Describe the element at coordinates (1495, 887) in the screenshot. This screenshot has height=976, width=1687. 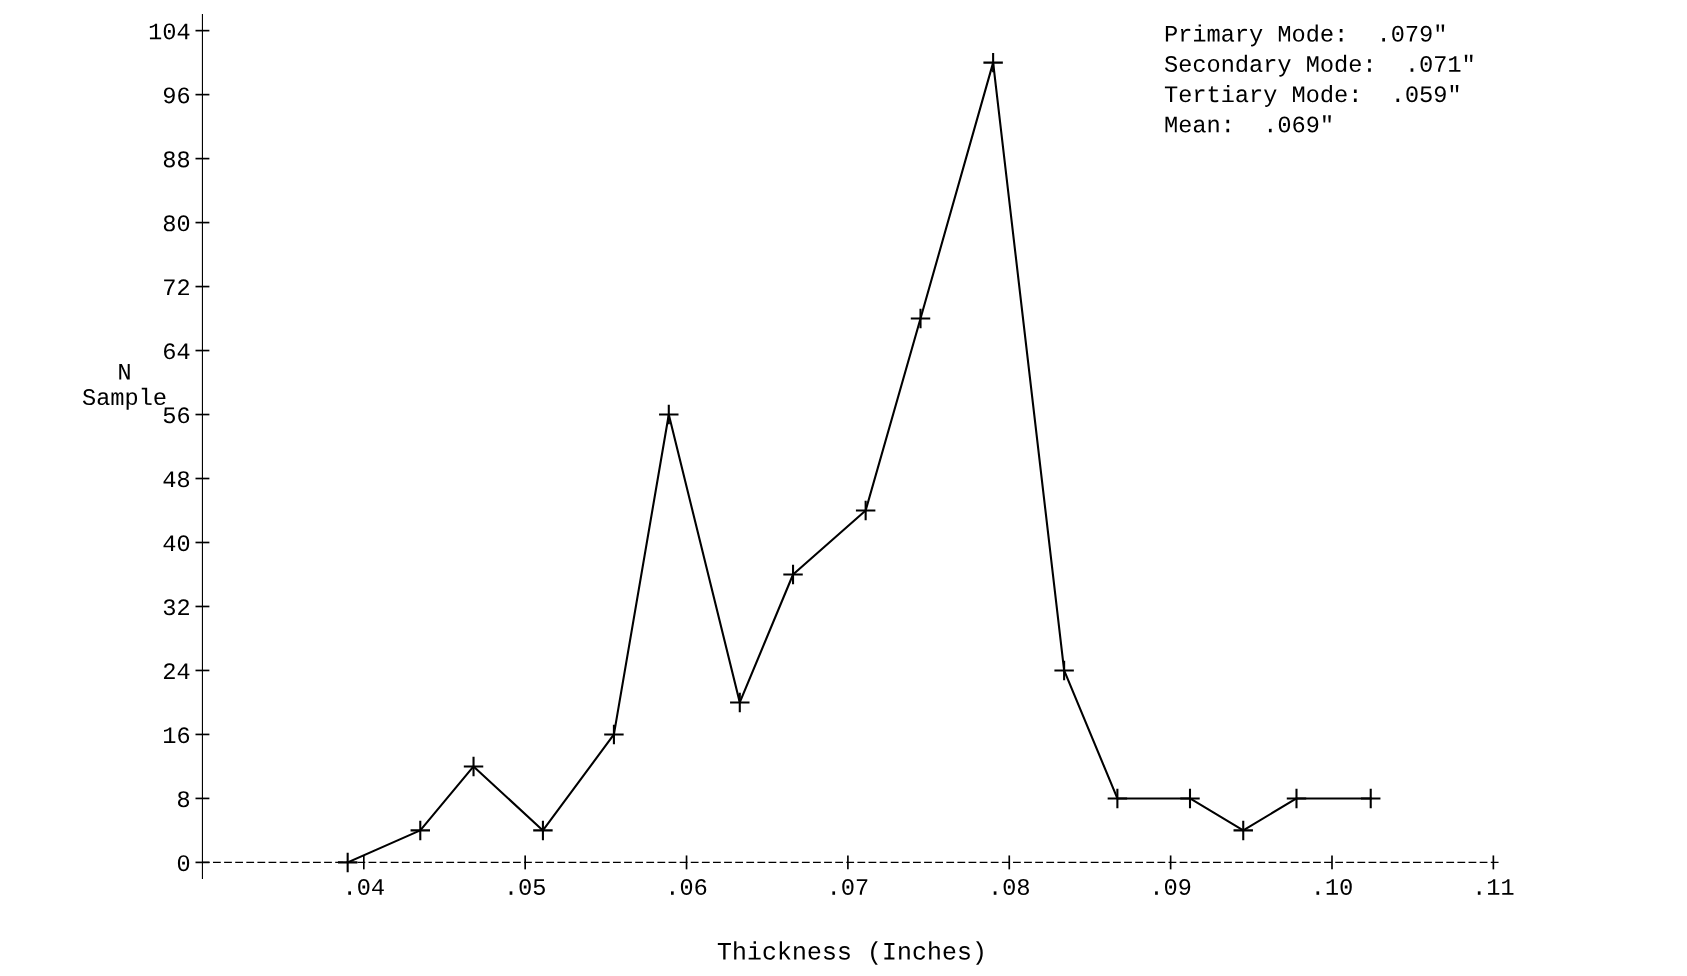
I see `x-tick-label: .11` at that location.